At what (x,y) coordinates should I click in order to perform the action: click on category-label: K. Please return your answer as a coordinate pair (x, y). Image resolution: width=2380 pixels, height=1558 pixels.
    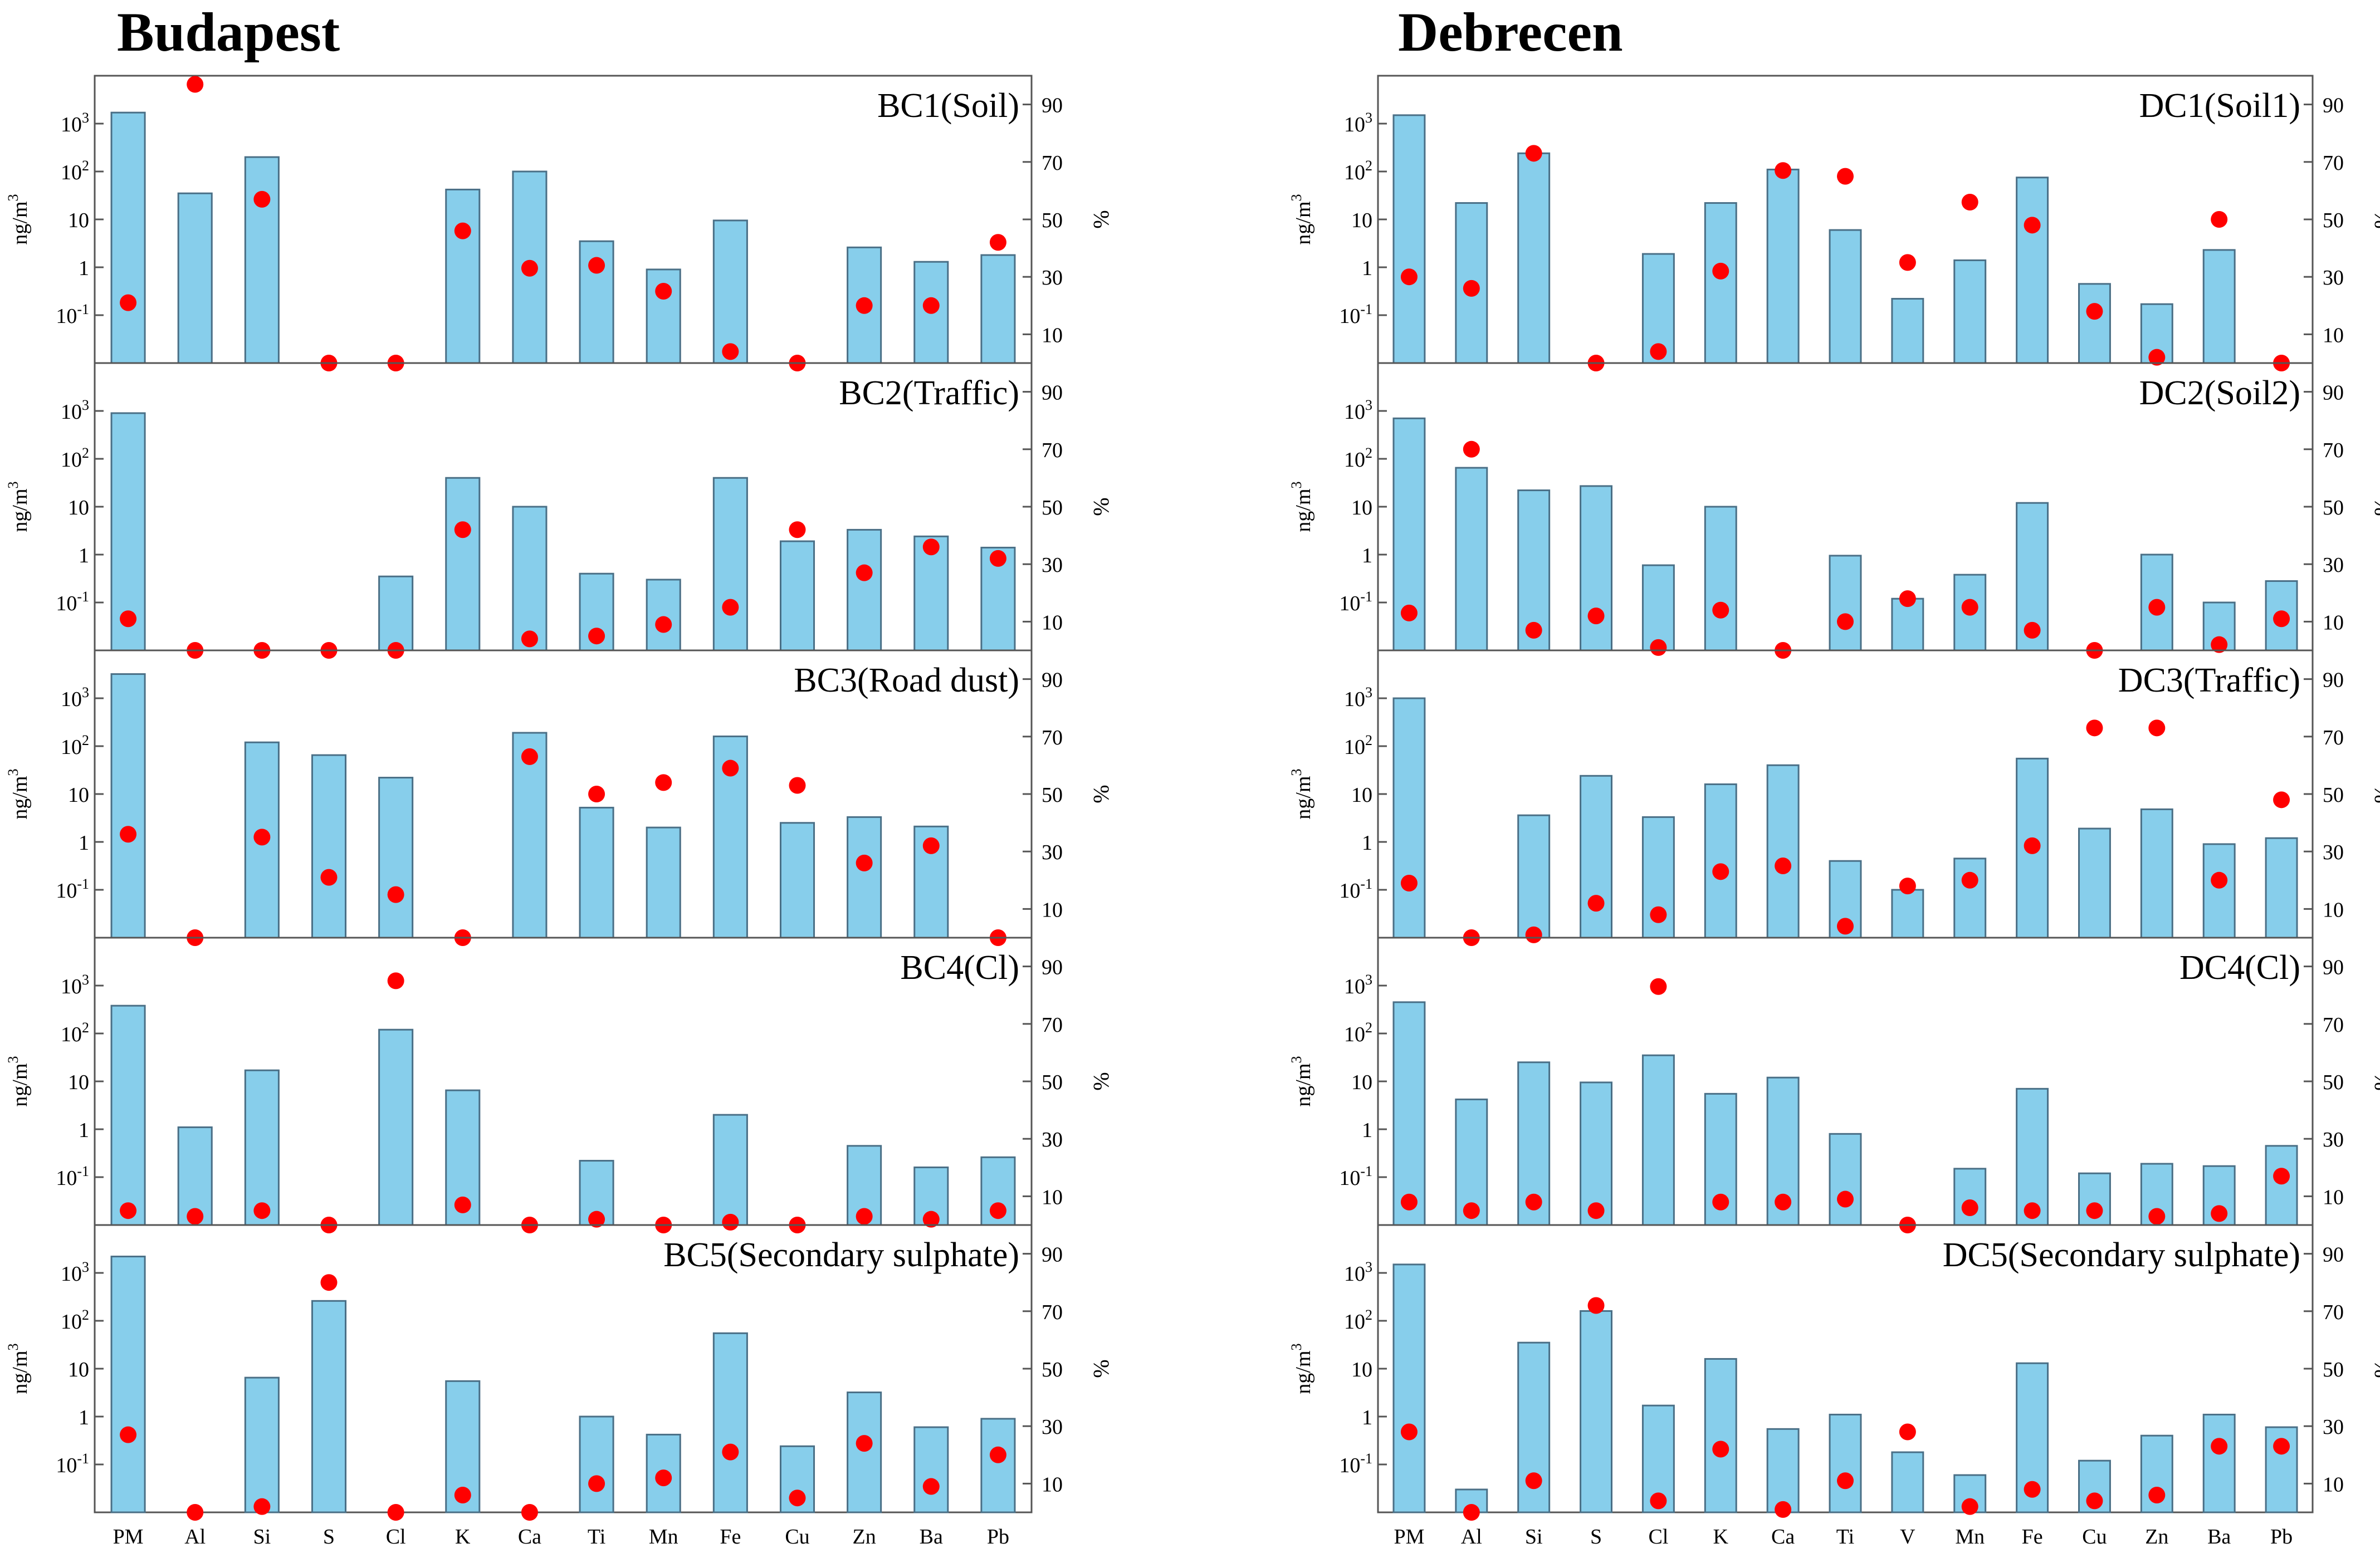
    Looking at the image, I should click on (1721, 1537).